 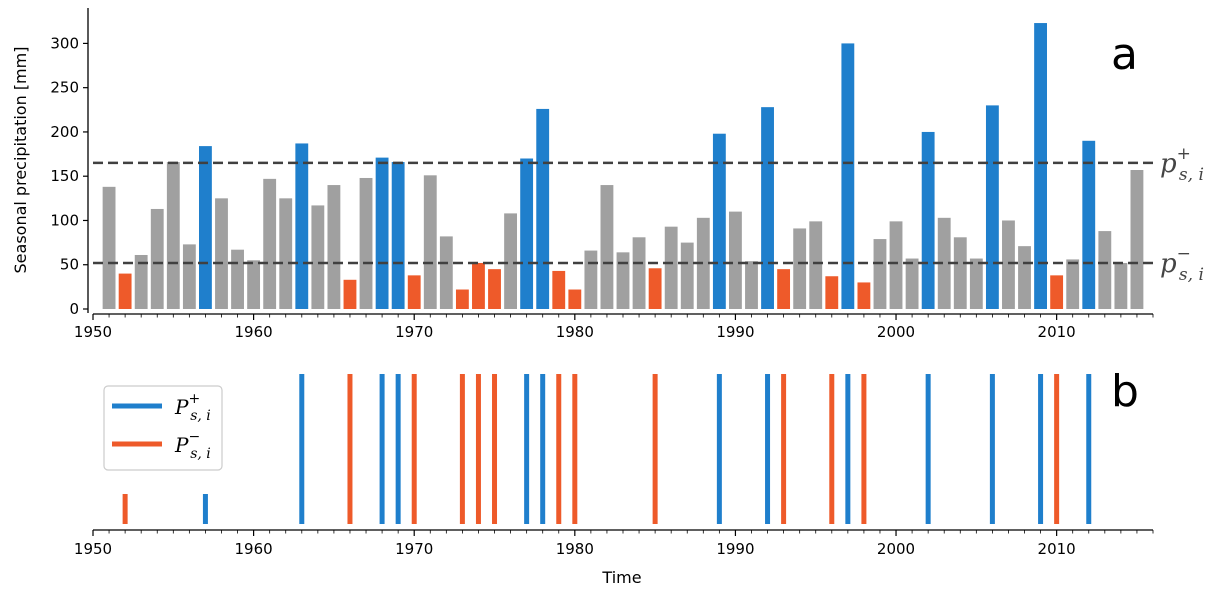 I want to click on bar-2011, so click(x=1073, y=284).